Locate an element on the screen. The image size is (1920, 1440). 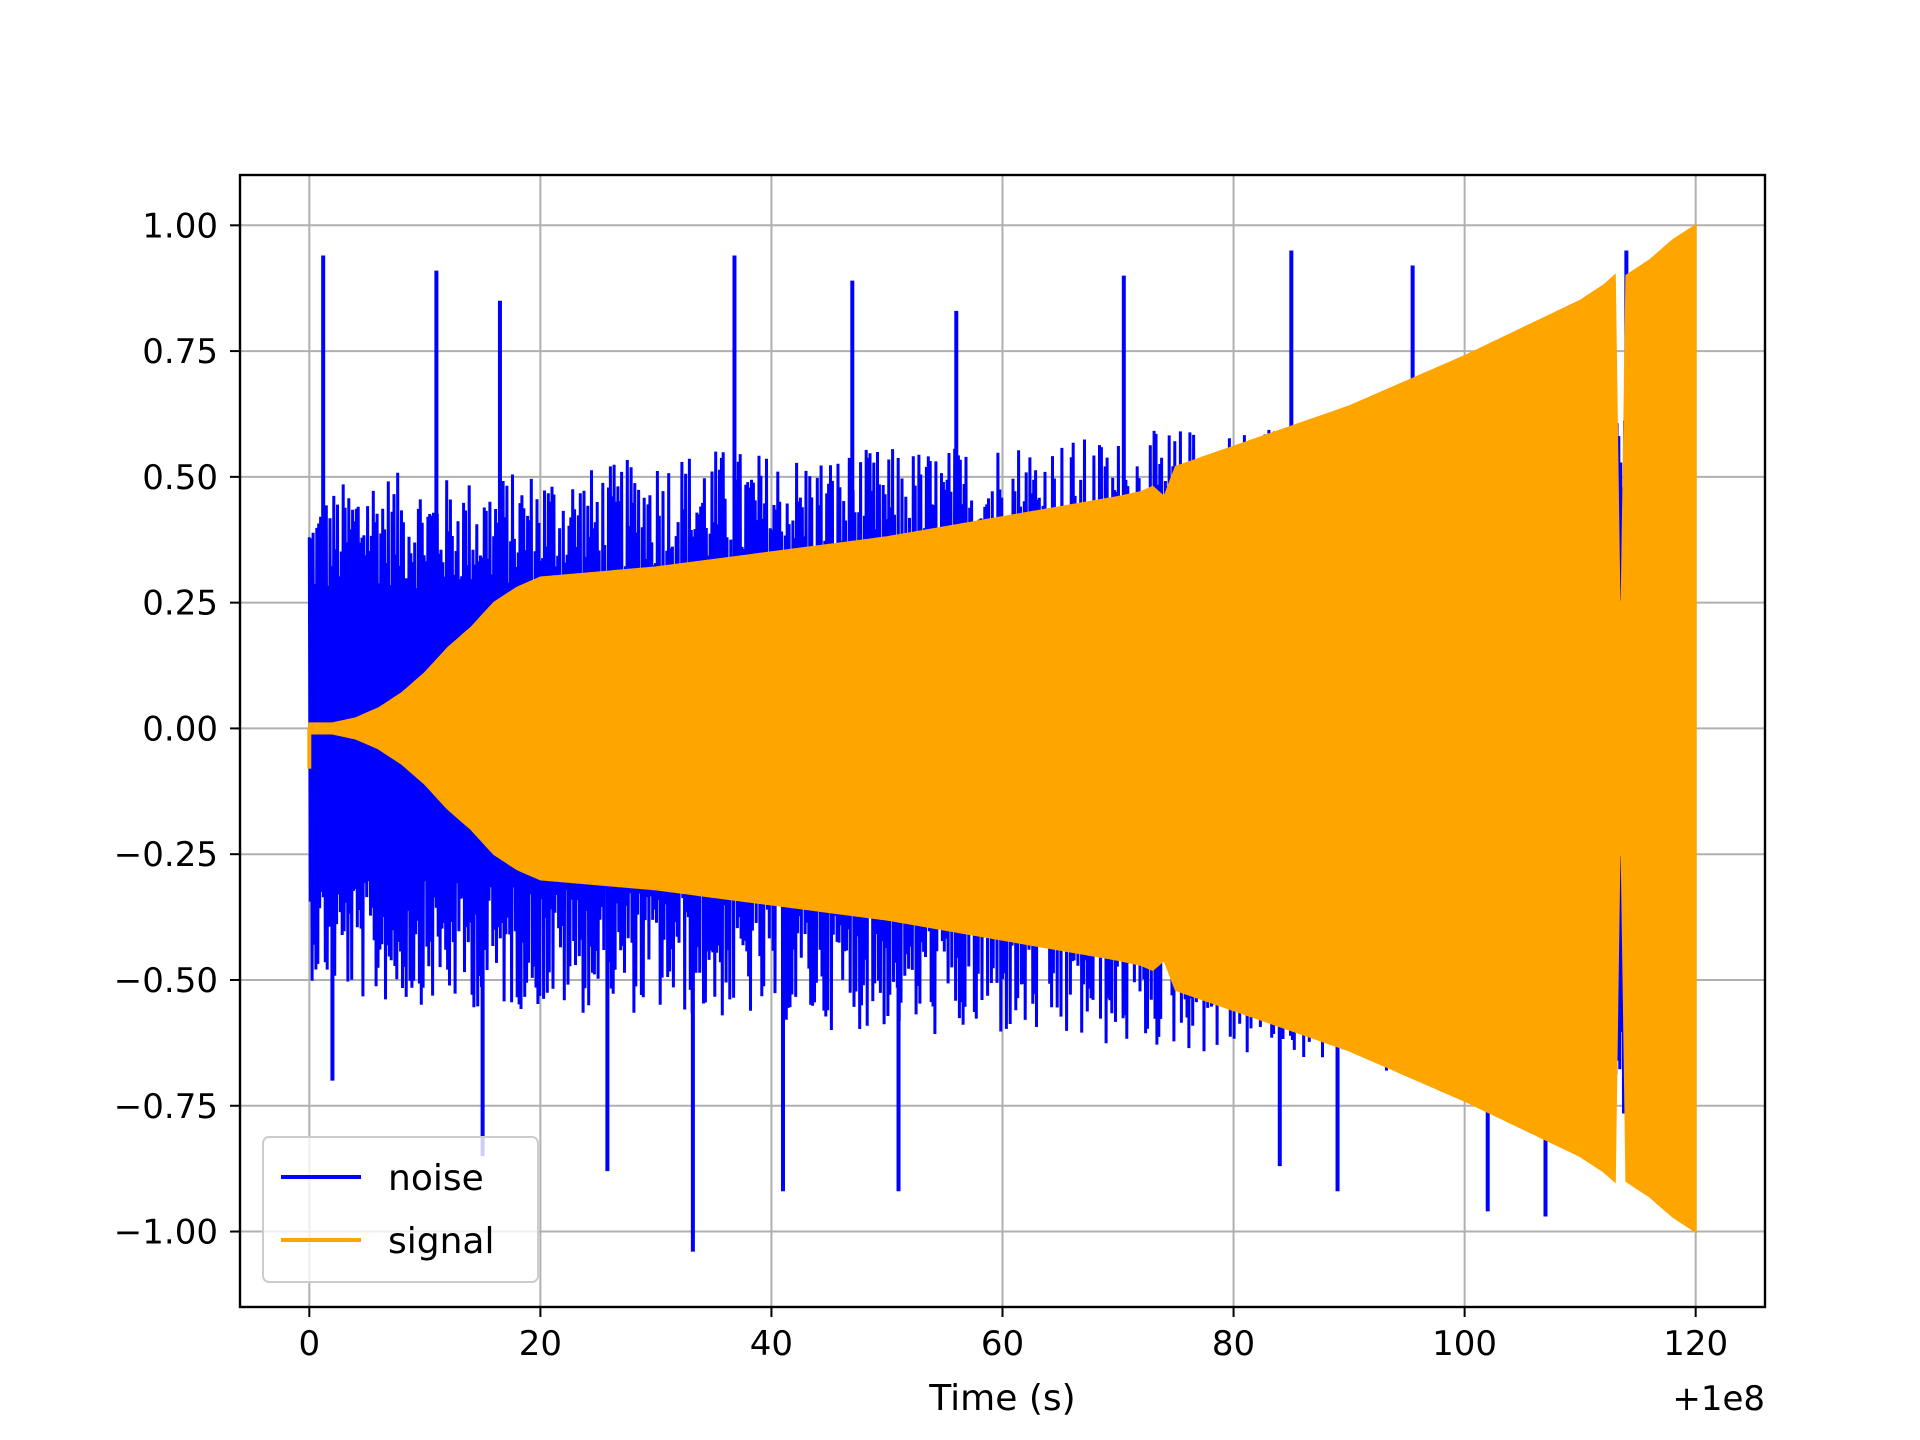
y-tick-label: 1.00 is located at coordinates (180, 226).